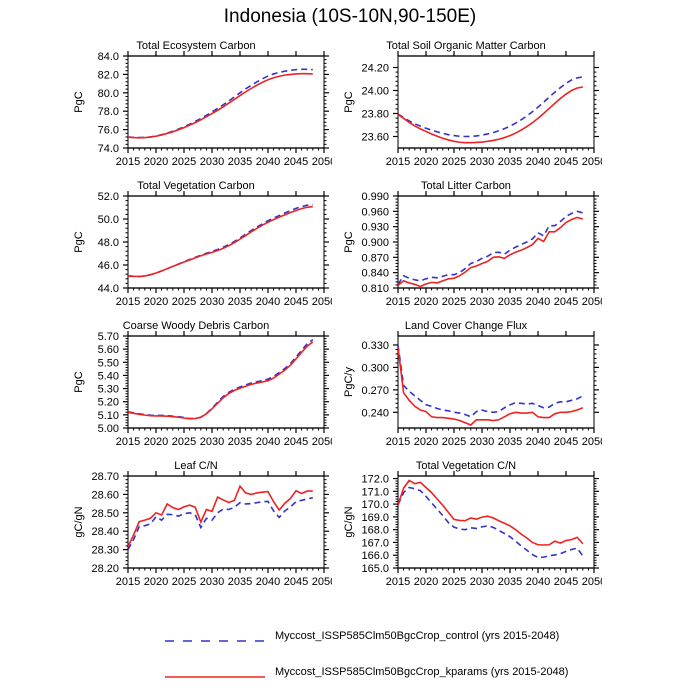 The height and width of the screenshot is (700, 700). Describe the element at coordinates (108, 416) in the screenshot. I see `ytick-label: 5.10` at that location.